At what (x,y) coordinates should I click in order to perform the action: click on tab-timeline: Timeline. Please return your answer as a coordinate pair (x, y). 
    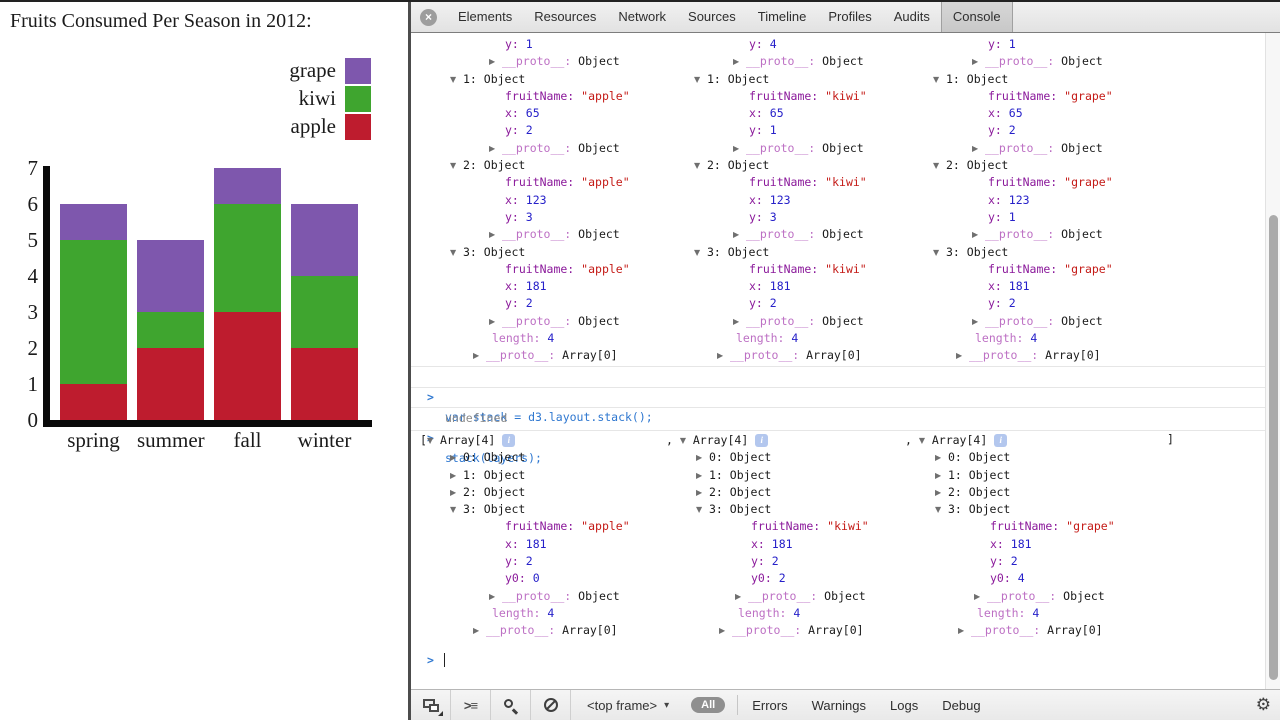
    Looking at the image, I should click on (782, 16).